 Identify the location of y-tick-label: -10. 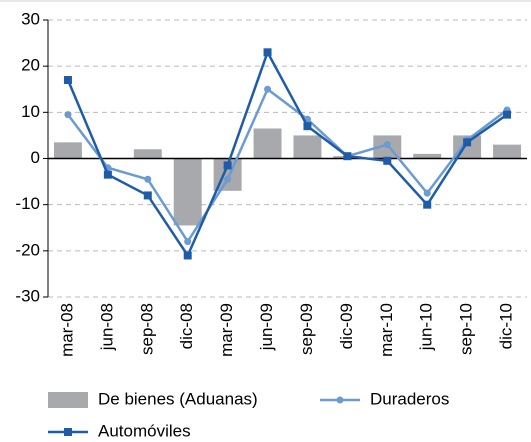
(27, 203).